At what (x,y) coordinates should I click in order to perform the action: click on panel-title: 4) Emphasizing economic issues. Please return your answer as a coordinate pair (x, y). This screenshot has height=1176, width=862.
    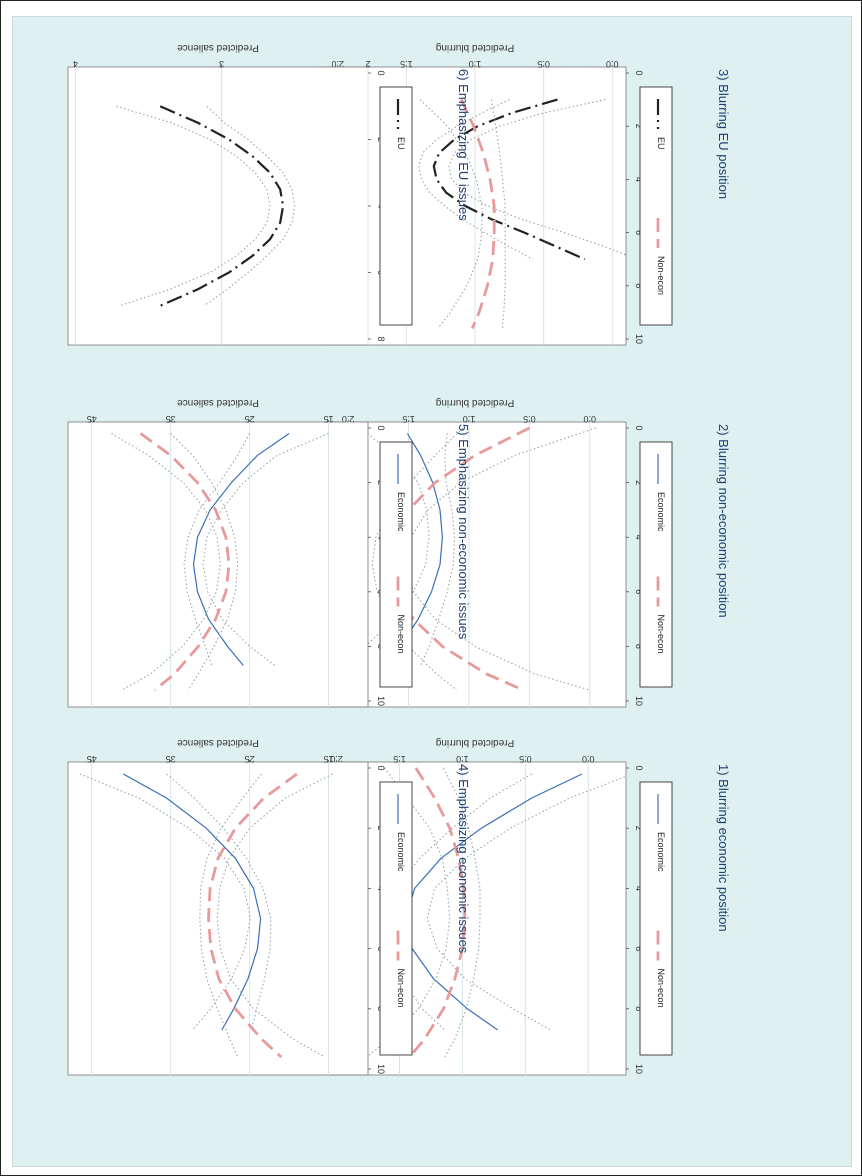
    Looking at the image, I should click on (463, 859).